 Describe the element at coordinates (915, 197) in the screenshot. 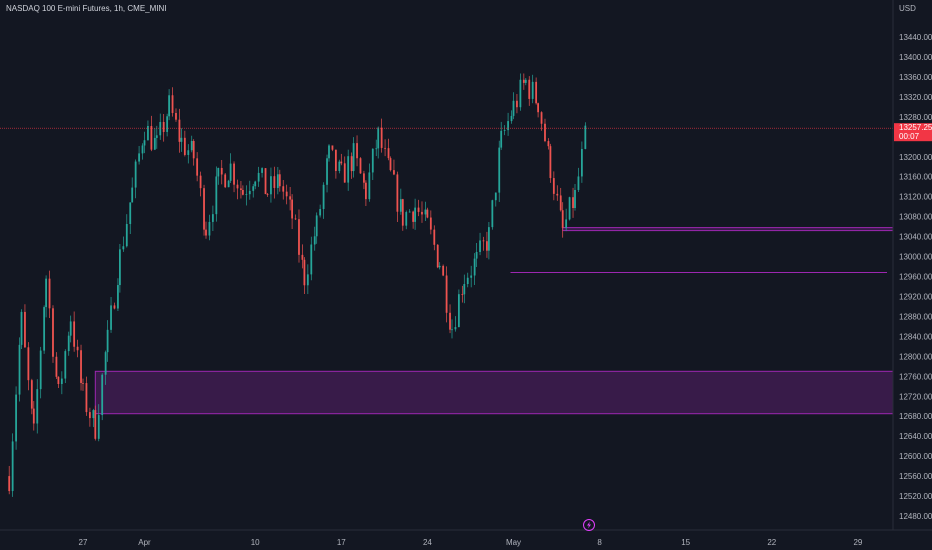

I see `price-tick-label: 13120.00` at that location.